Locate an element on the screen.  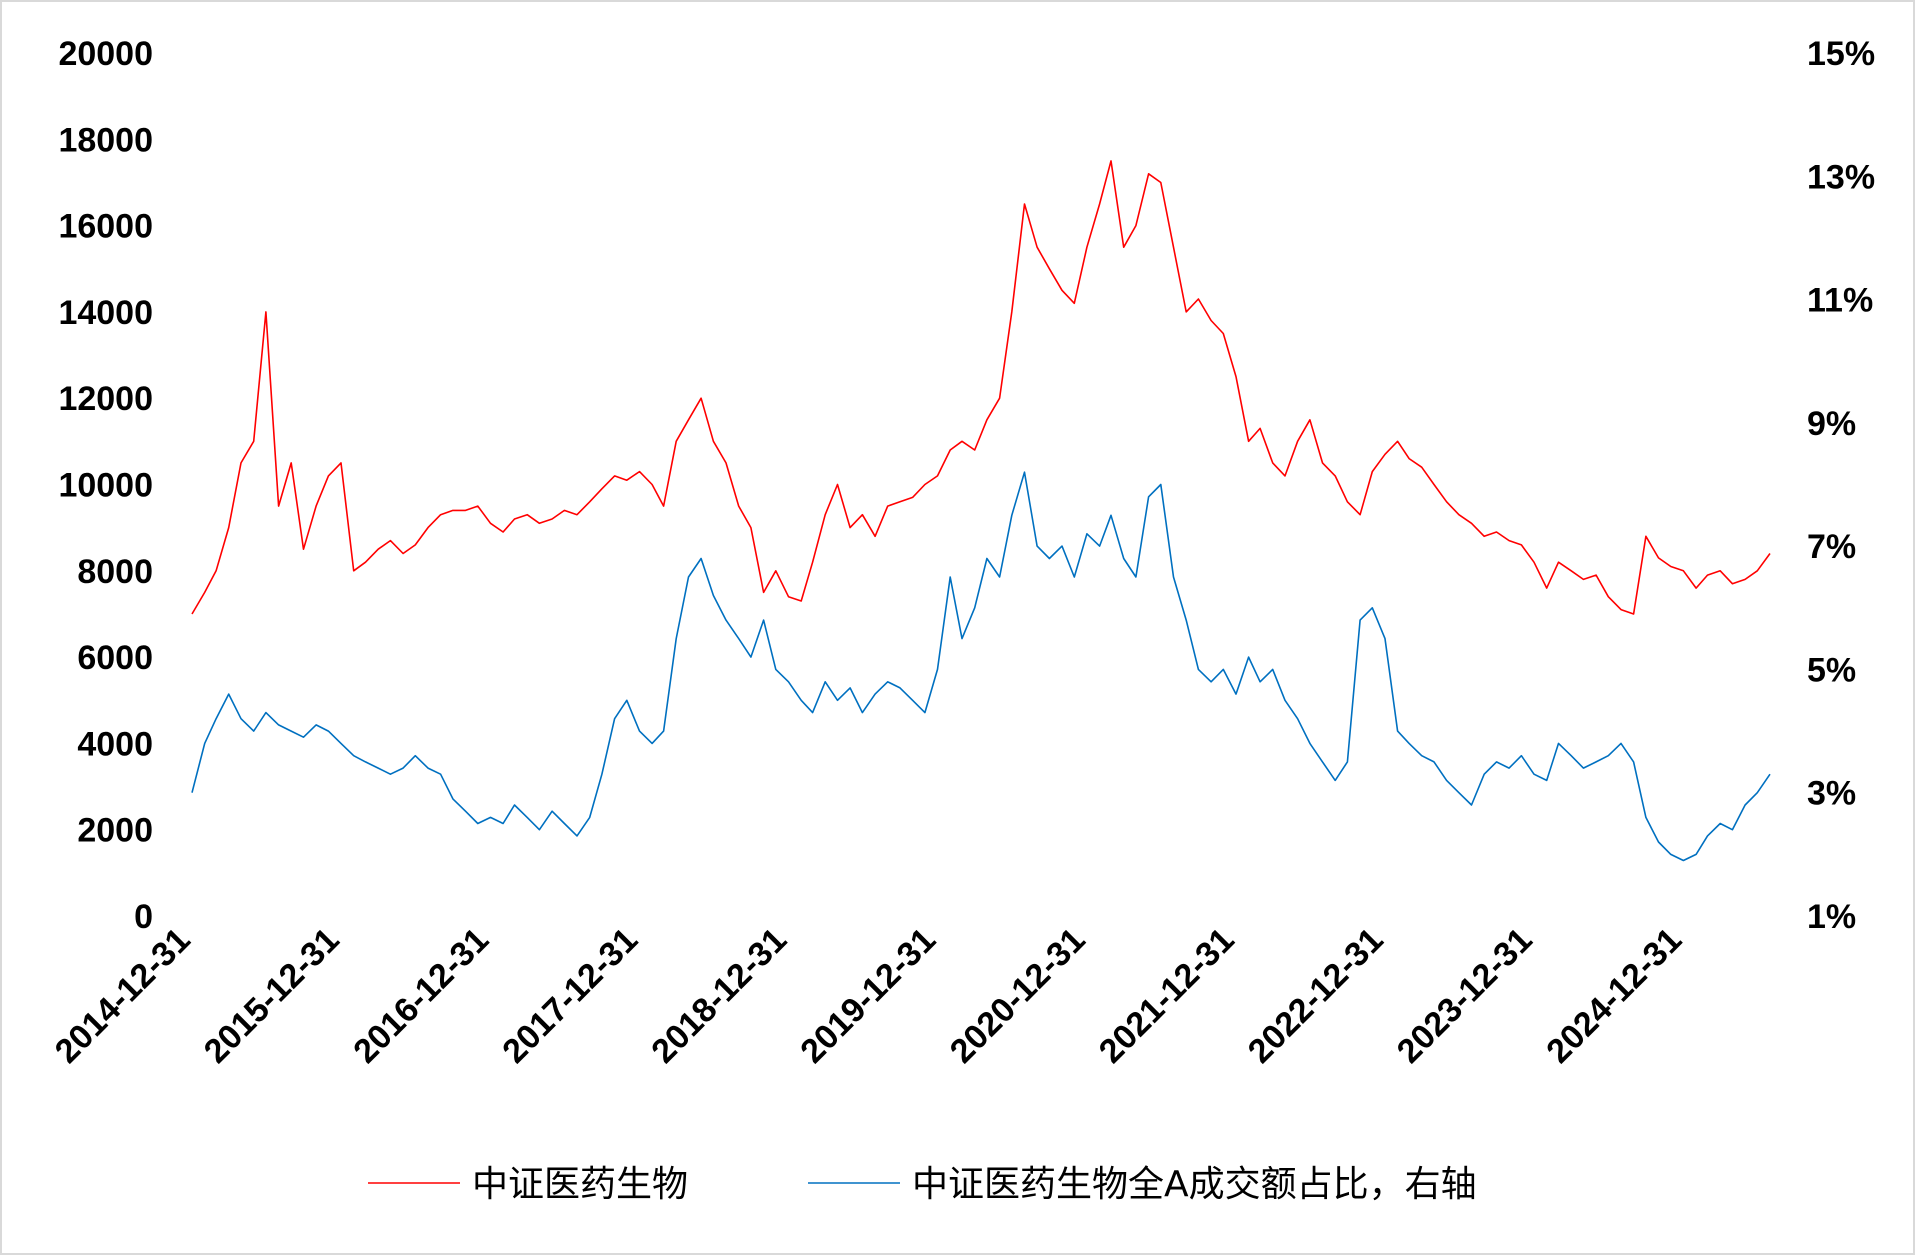
y-tick-label: 12000 is located at coordinates (105, 399).